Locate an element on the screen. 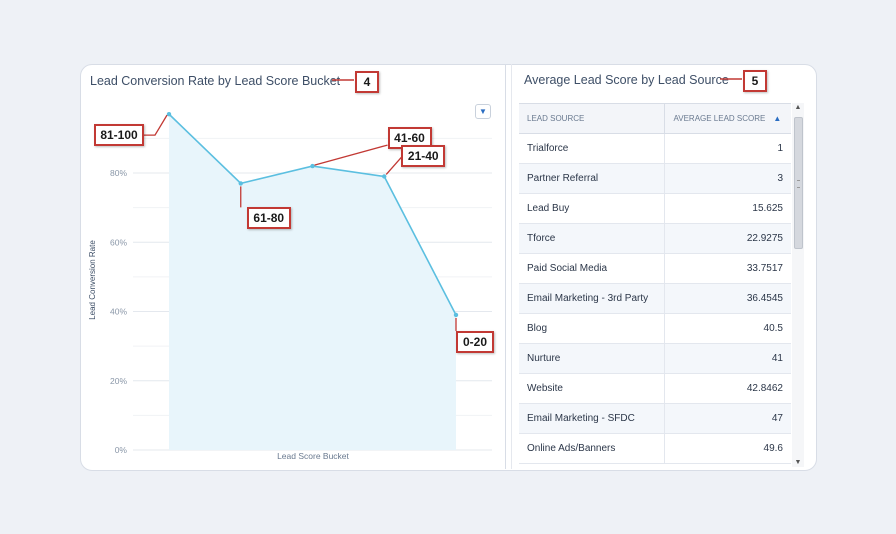 Image resolution: width=896 pixels, height=534 pixels. cell-lead-source: Nurture is located at coordinates (591, 358).